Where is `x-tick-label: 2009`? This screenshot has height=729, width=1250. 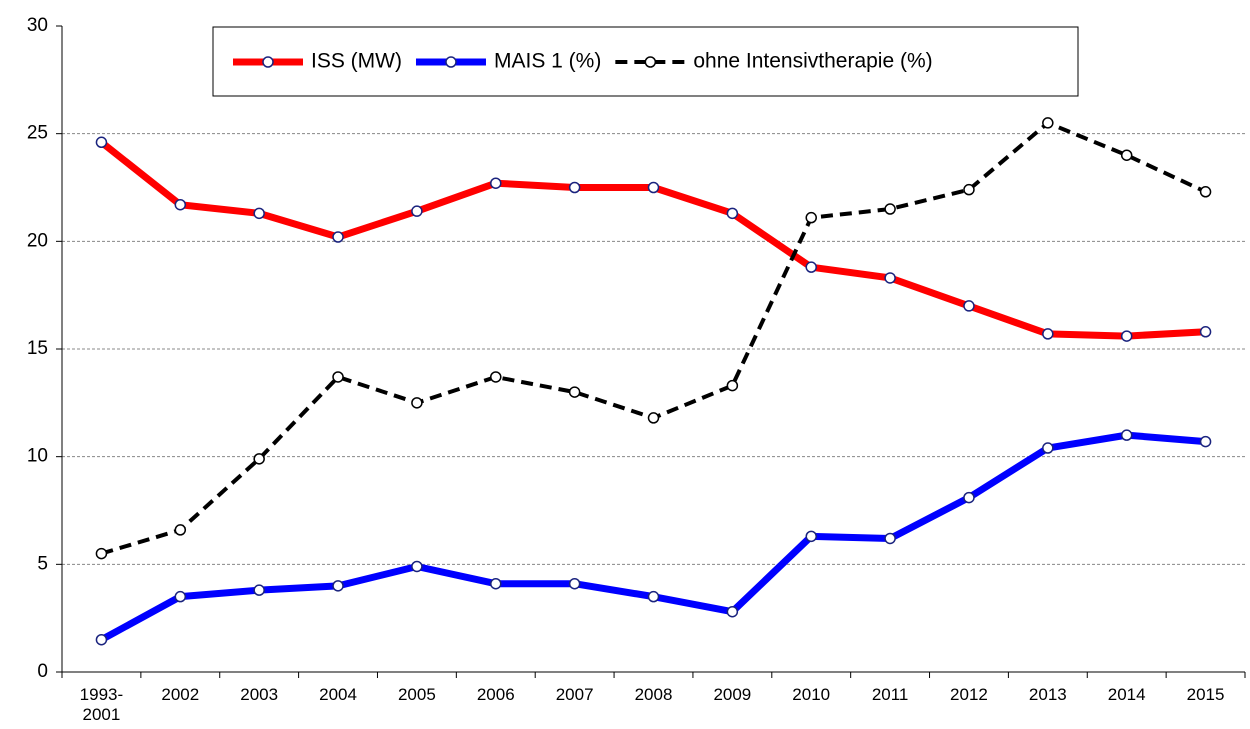 x-tick-label: 2009 is located at coordinates (732, 694).